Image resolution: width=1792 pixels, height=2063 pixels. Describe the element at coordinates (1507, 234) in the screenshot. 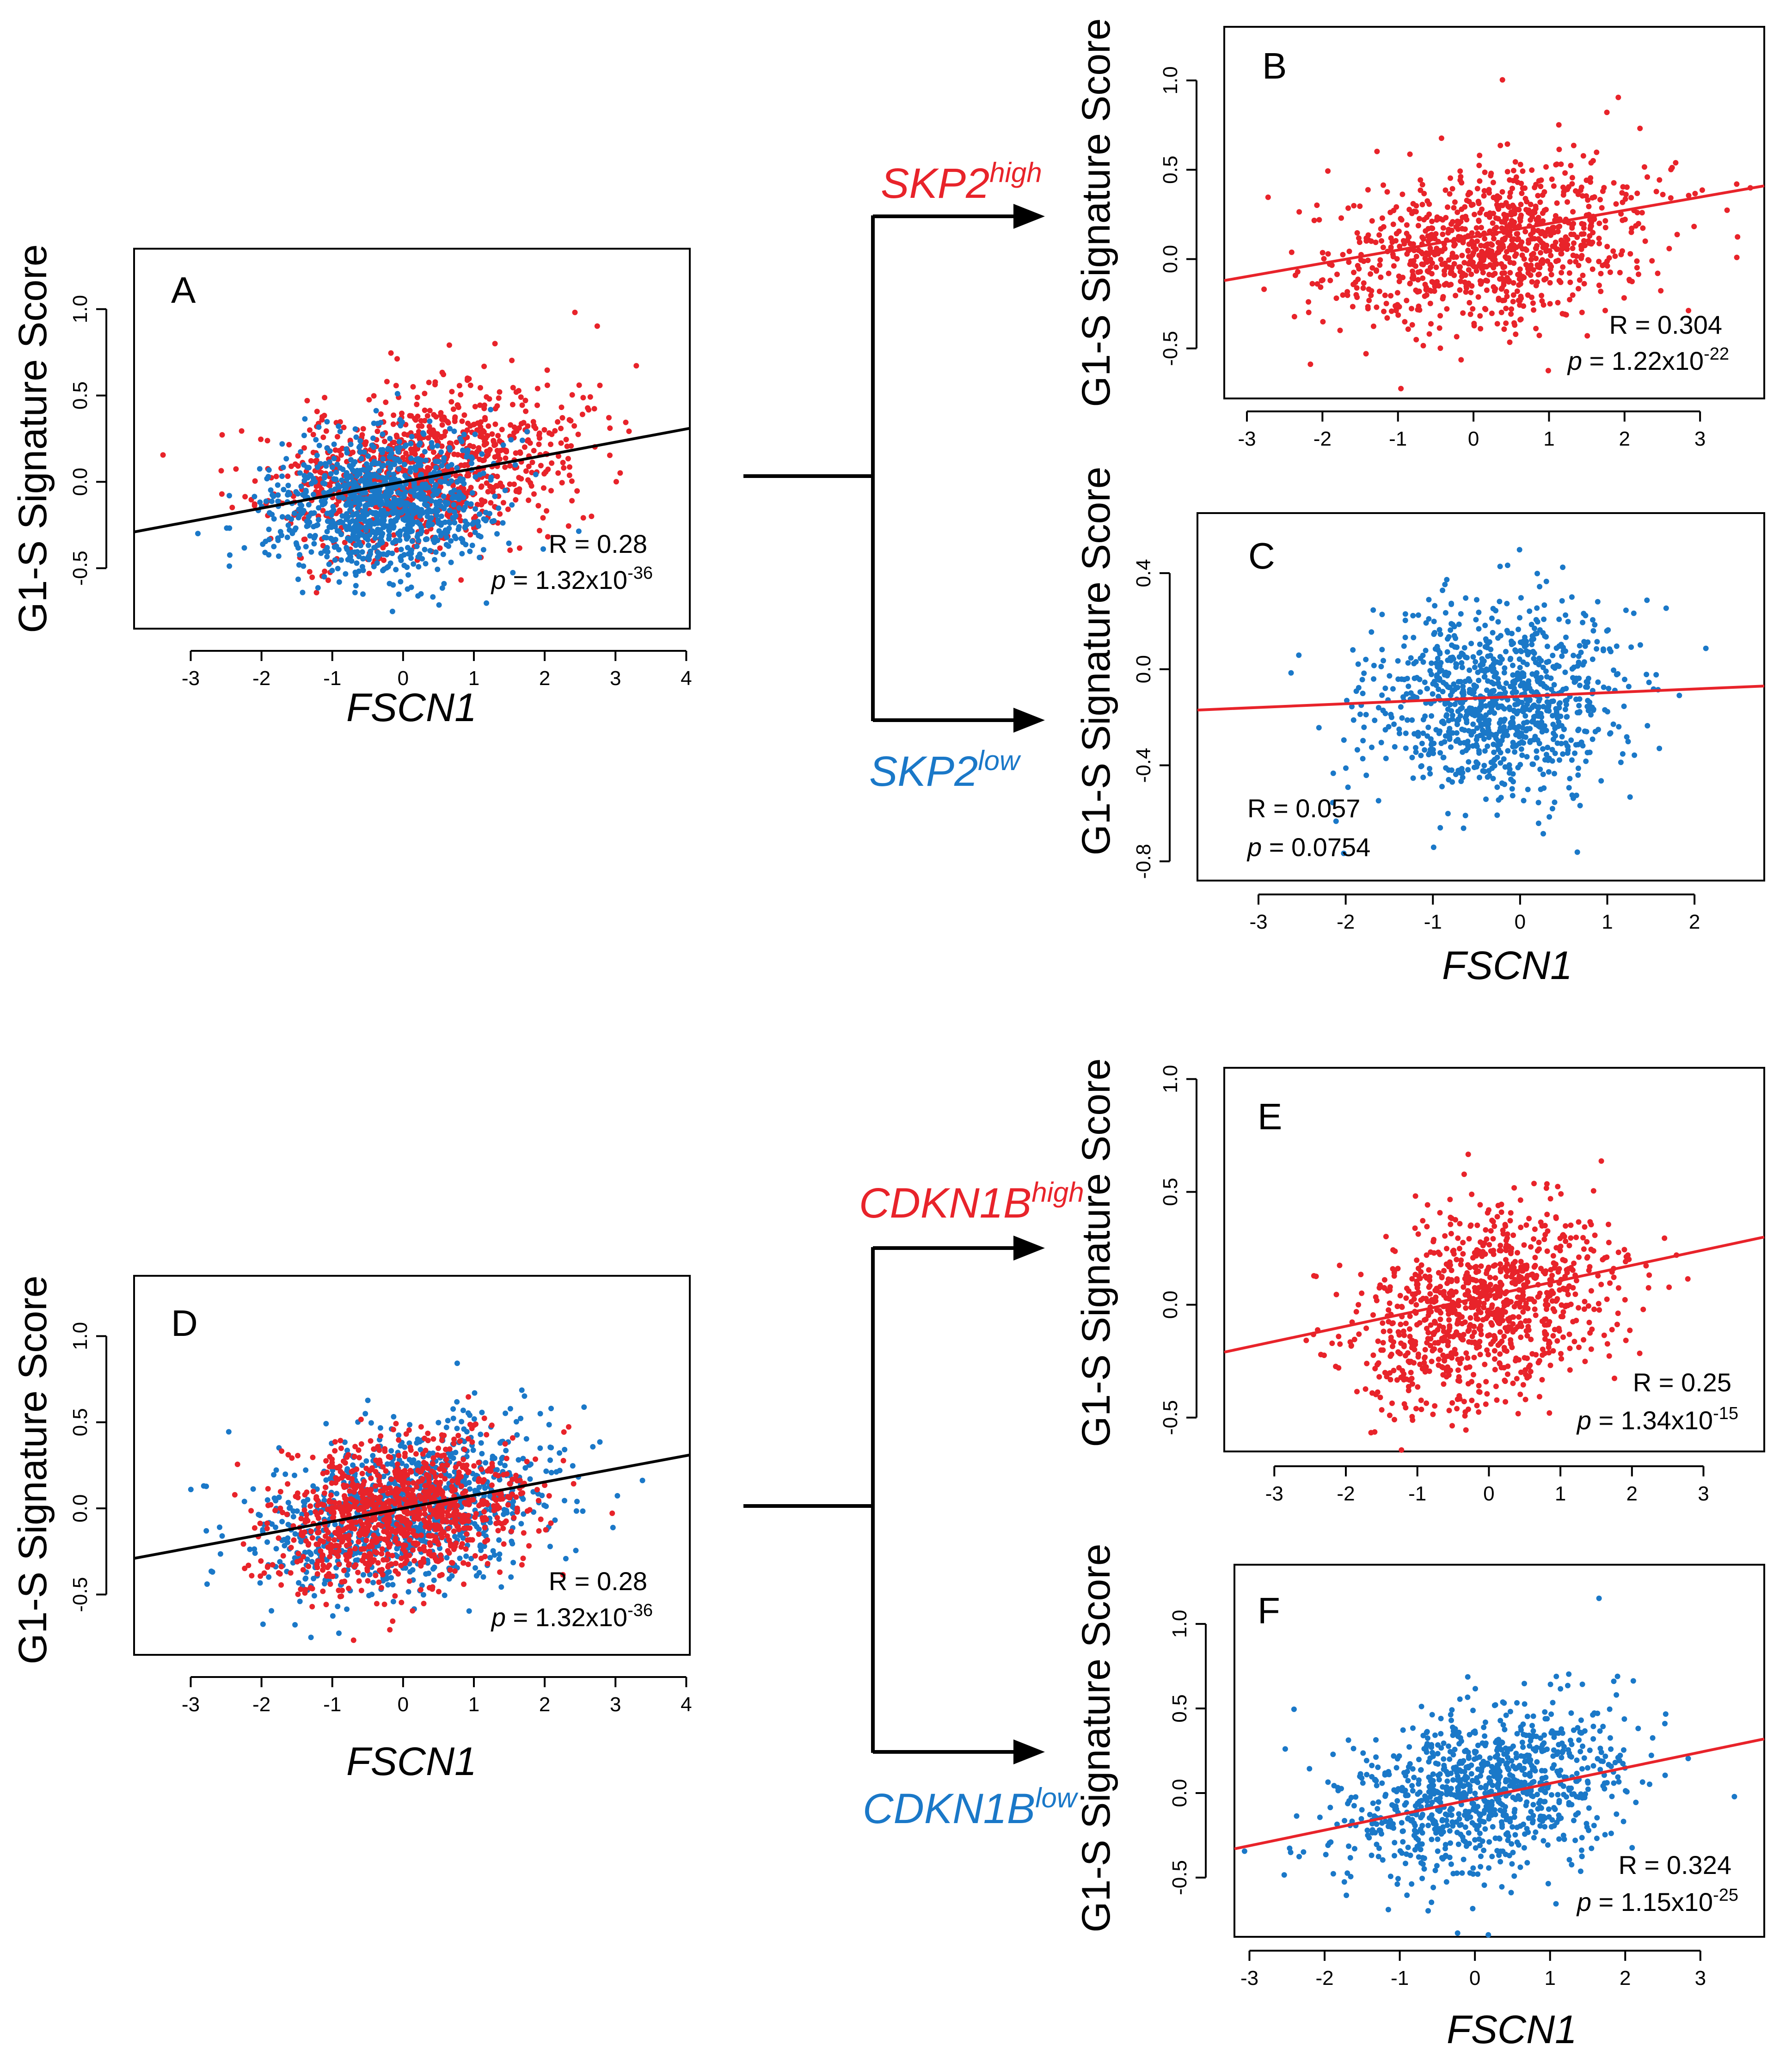

I see `series-B-skp2-high` at that location.